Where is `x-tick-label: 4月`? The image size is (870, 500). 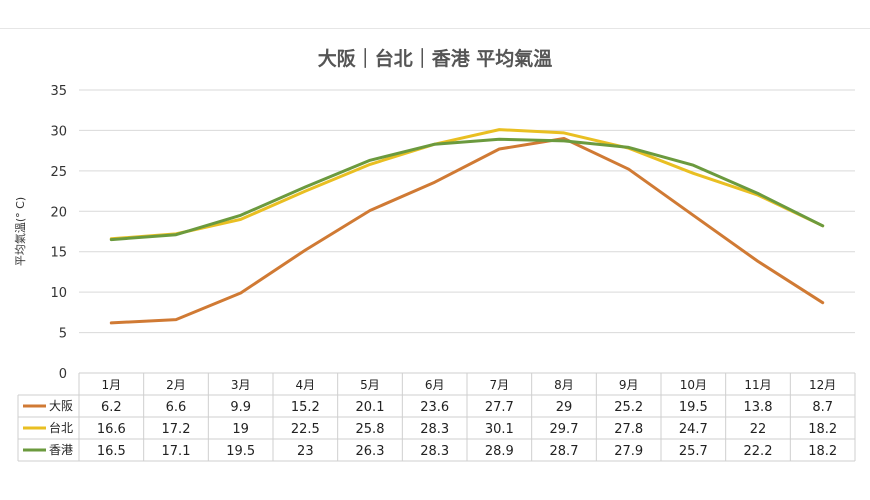
x-tick-label: 4月 is located at coordinates (306, 385).